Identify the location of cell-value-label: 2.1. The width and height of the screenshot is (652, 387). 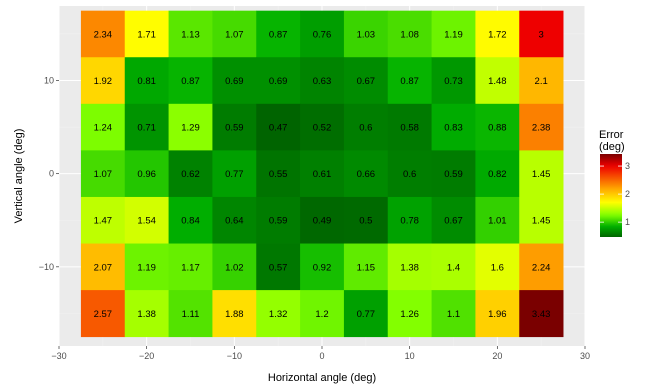
(541, 81).